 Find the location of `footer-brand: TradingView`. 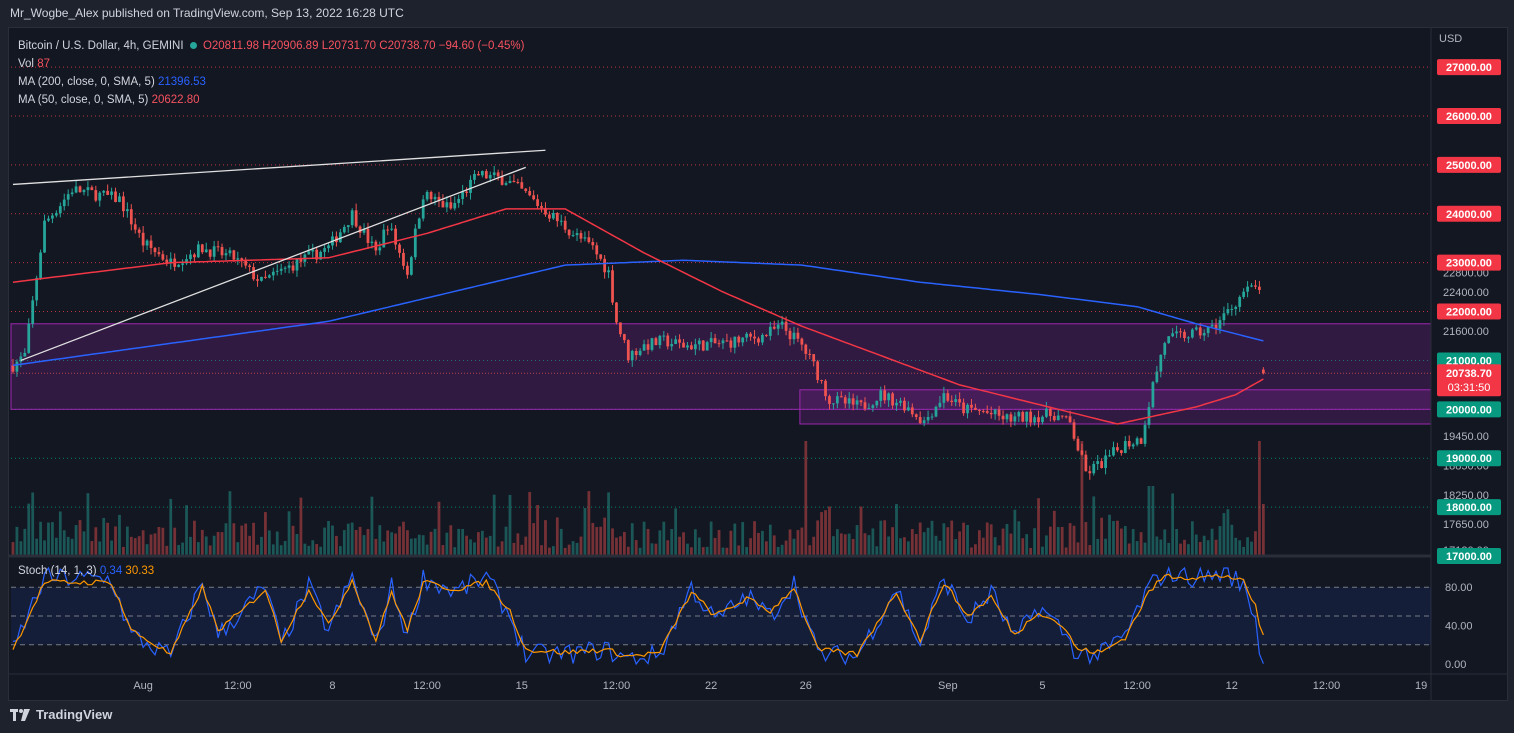

footer-brand: TradingView is located at coordinates (61, 714).